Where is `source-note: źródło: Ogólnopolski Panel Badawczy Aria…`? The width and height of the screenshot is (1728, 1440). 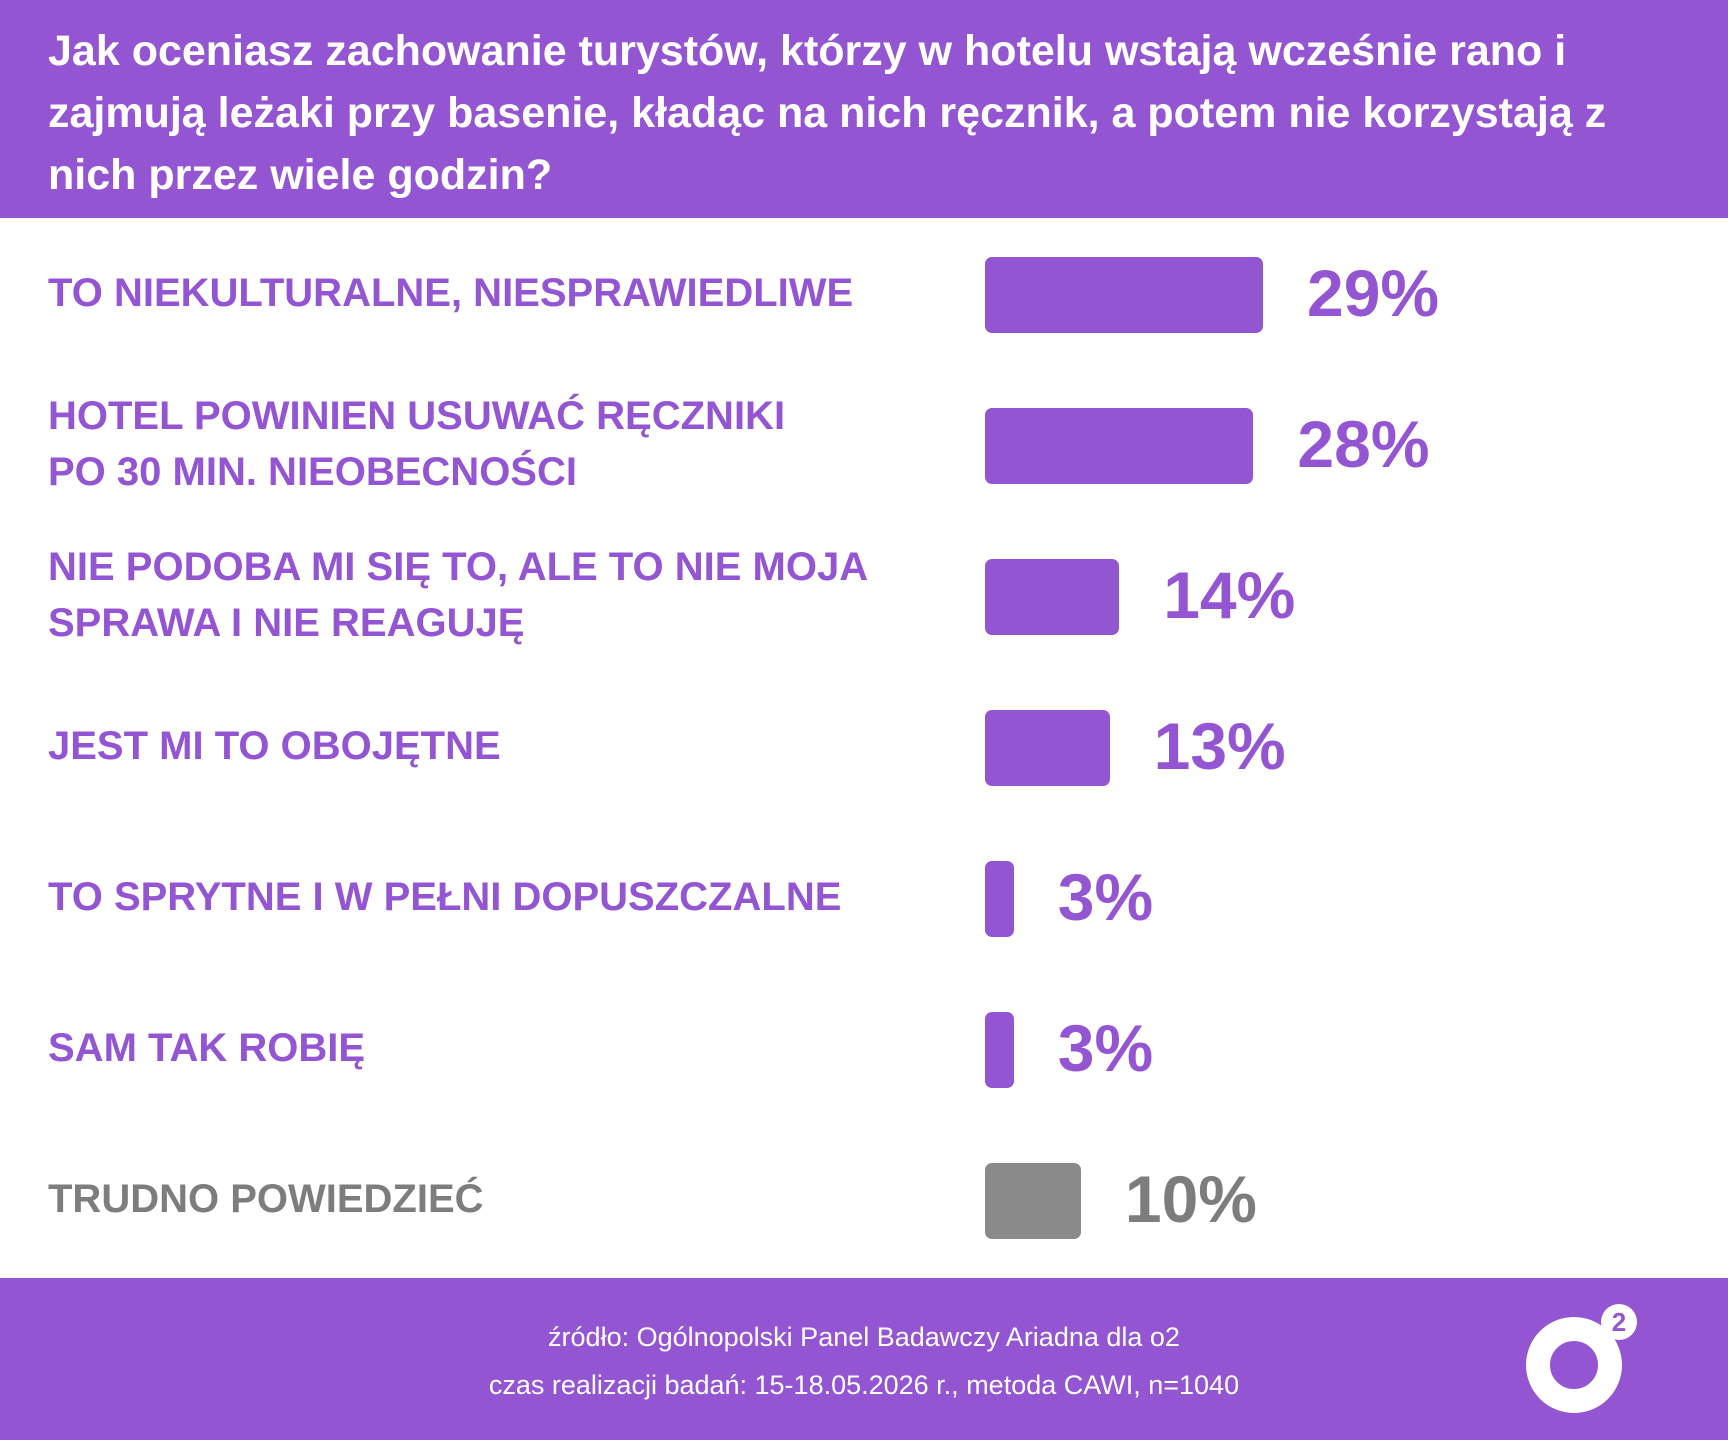
source-note: źródło: Ogólnopolski Panel Badawczy Aria… is located at coordinates (864, 1337).